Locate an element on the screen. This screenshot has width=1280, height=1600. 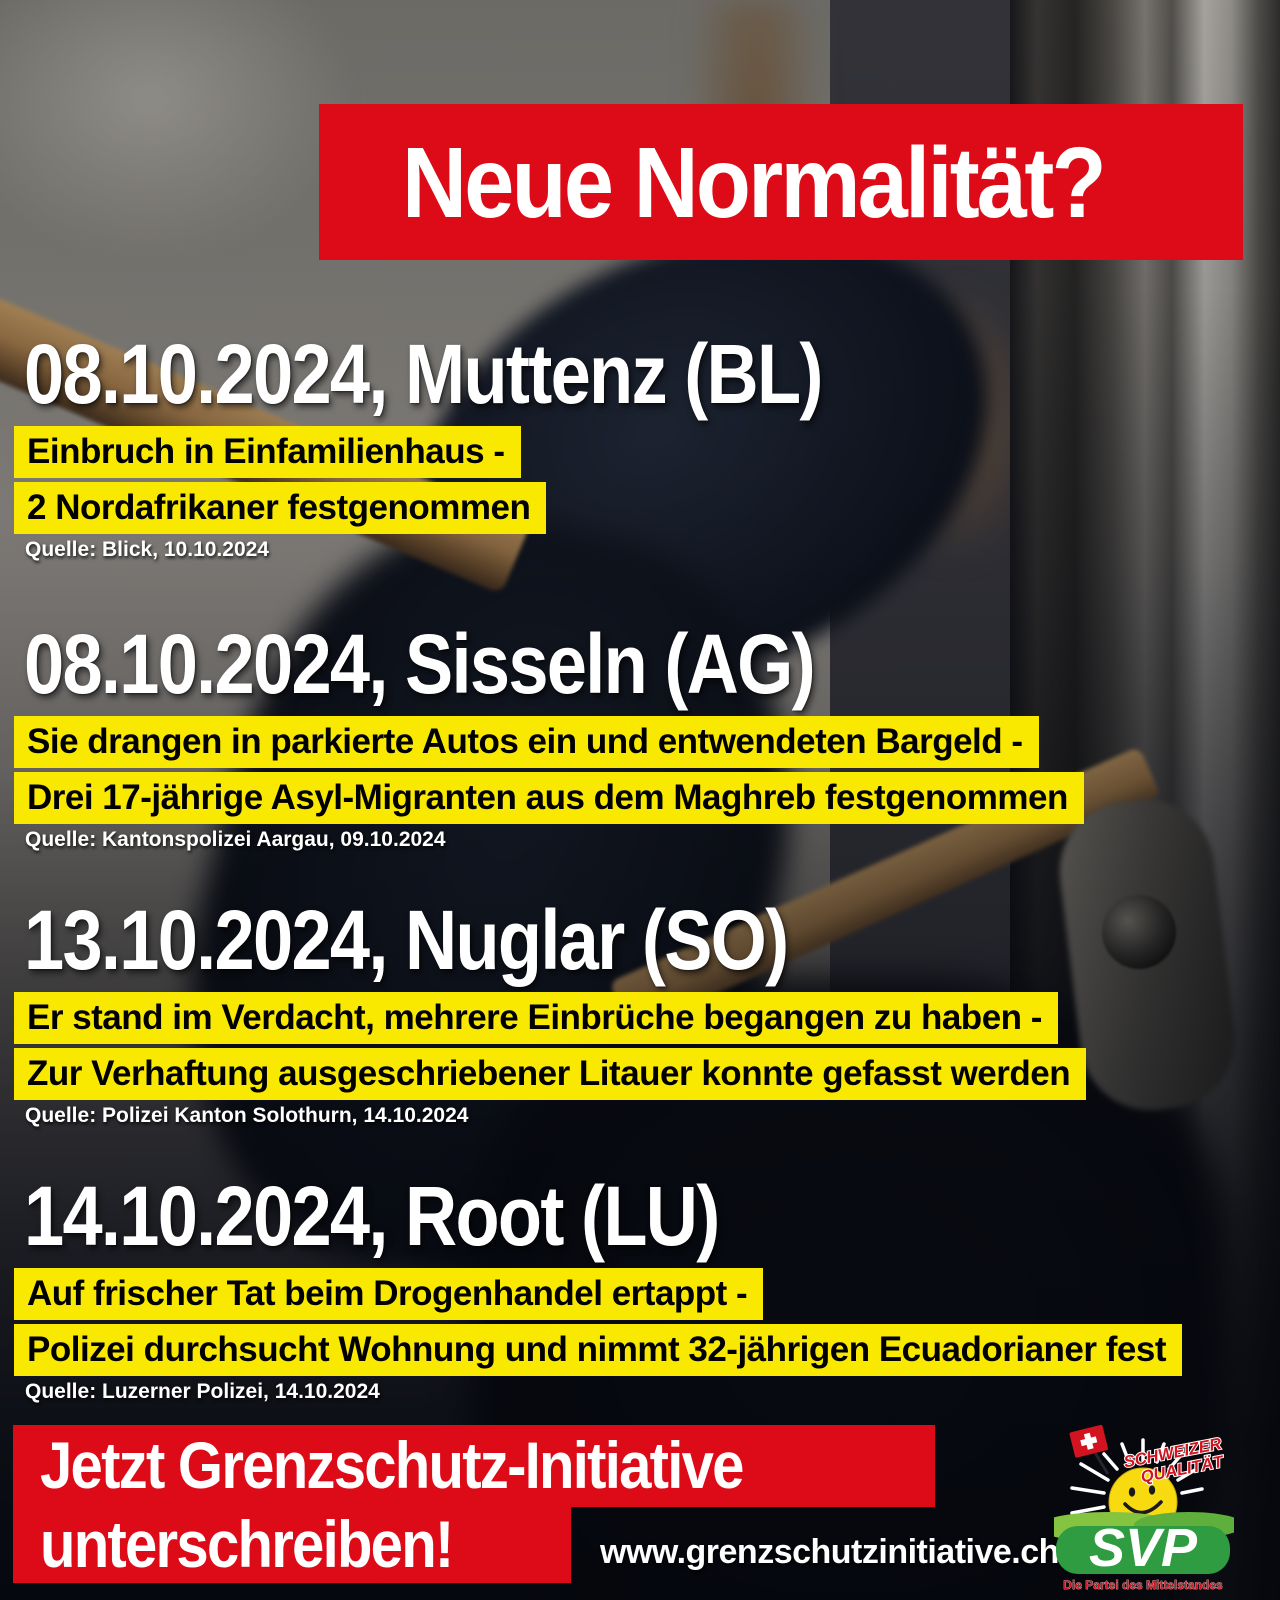
source-line: Quelle: Luzerner Polizei, 14.10.2024 is located at coordinates (202, 1391).